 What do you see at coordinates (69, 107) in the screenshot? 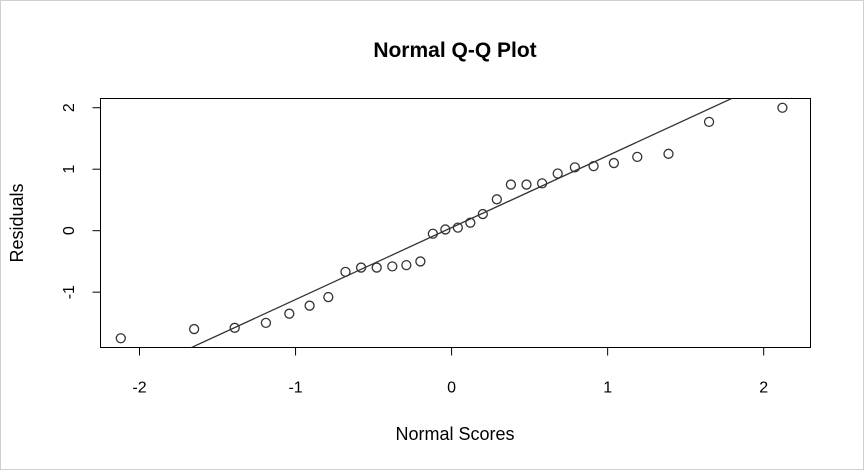
I see `y-tick-label: 2` at bounding box center [69, 107].